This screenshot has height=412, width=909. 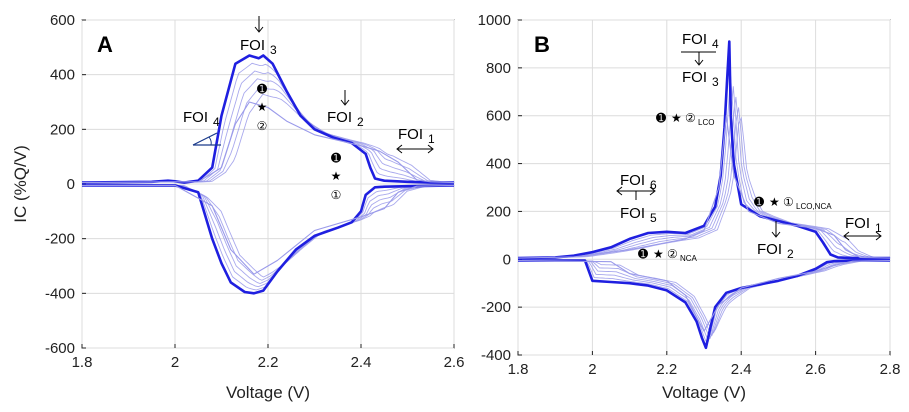 What do you see at coordinates (273, 50) in the screenshot?
I see `foi3-a-sub: 3` at bounding box center [273, 50].